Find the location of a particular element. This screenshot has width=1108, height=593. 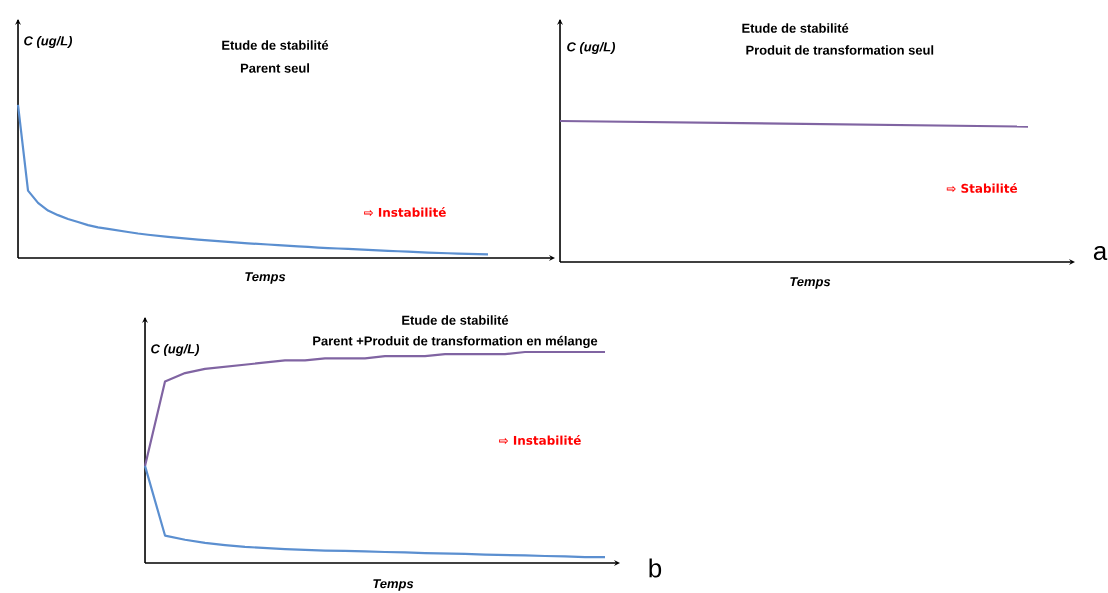

chart-subtitle: Parent seul is located at coordinates (274, 68).